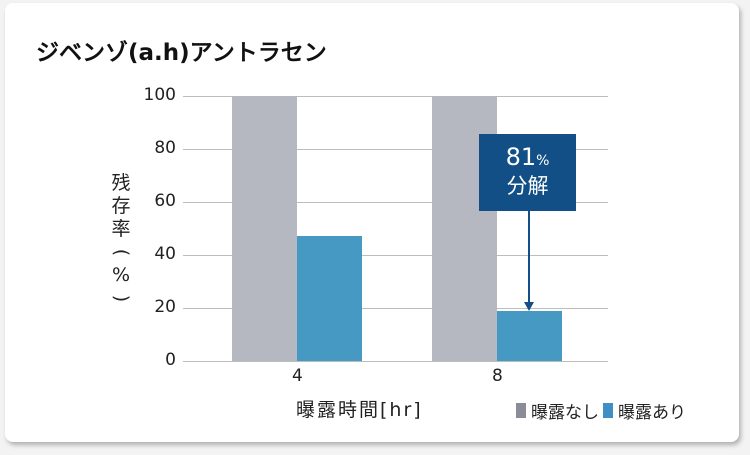 Image resolution: width=750 pixels, height=455 pixels. I want to click on arrow-down-icon, so click(529, 306).